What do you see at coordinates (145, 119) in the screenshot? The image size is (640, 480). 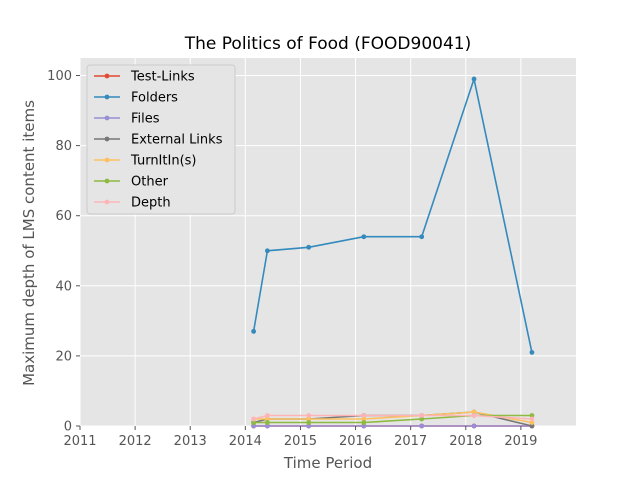 I see `legend-label: Files` at bounding box center [145, 119].